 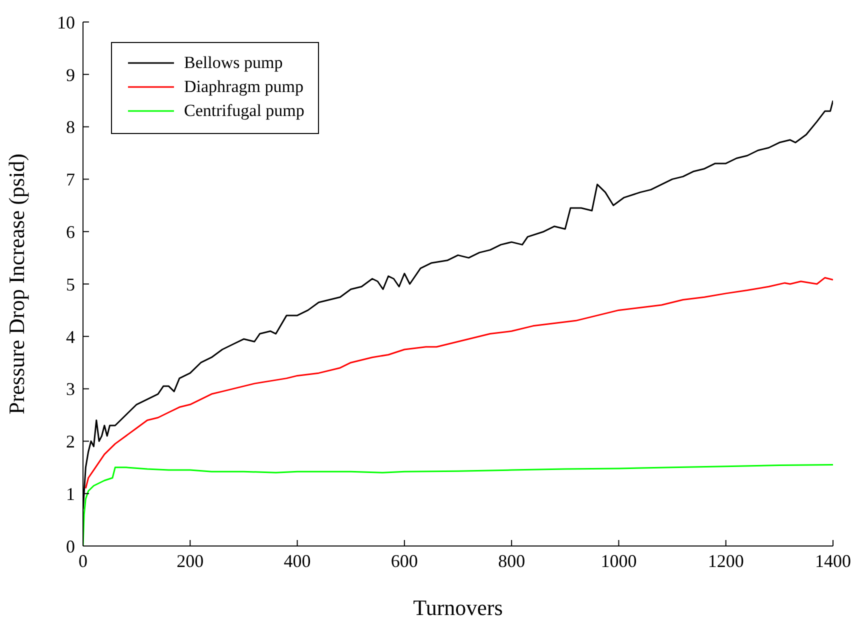 I want to click on legend-label: Diaphragm pump, so click(x=244, y=87).